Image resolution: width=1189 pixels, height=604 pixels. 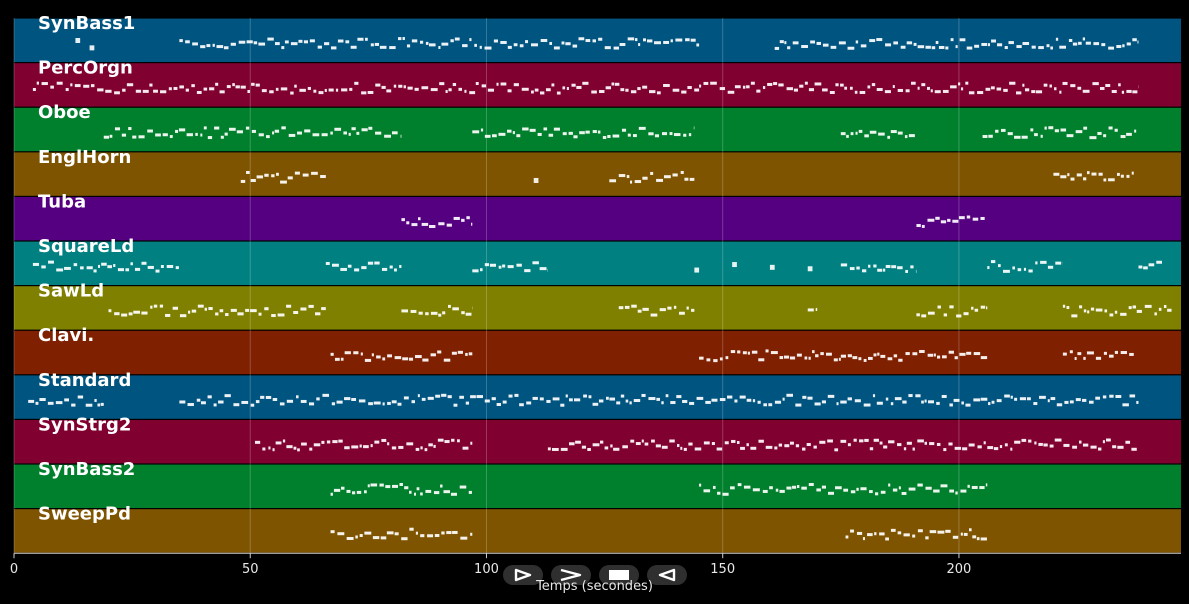 What do you see at coordinates (523, 575) in the screenshot?
I see `play-button` at bounding box center [523, 575].